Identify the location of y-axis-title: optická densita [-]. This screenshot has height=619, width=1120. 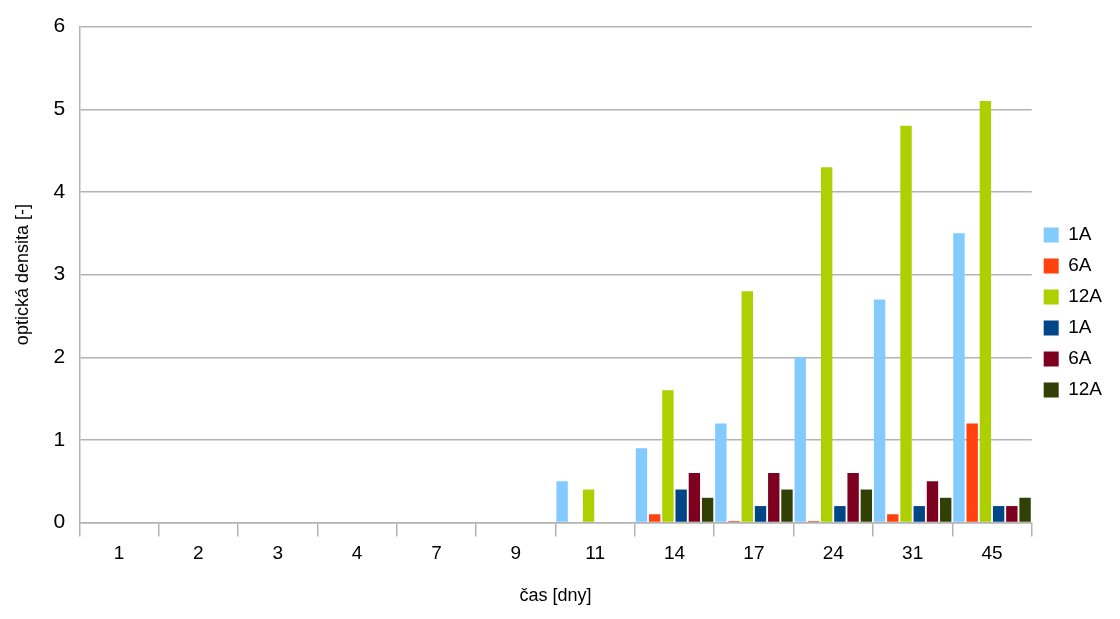
(21, 275).